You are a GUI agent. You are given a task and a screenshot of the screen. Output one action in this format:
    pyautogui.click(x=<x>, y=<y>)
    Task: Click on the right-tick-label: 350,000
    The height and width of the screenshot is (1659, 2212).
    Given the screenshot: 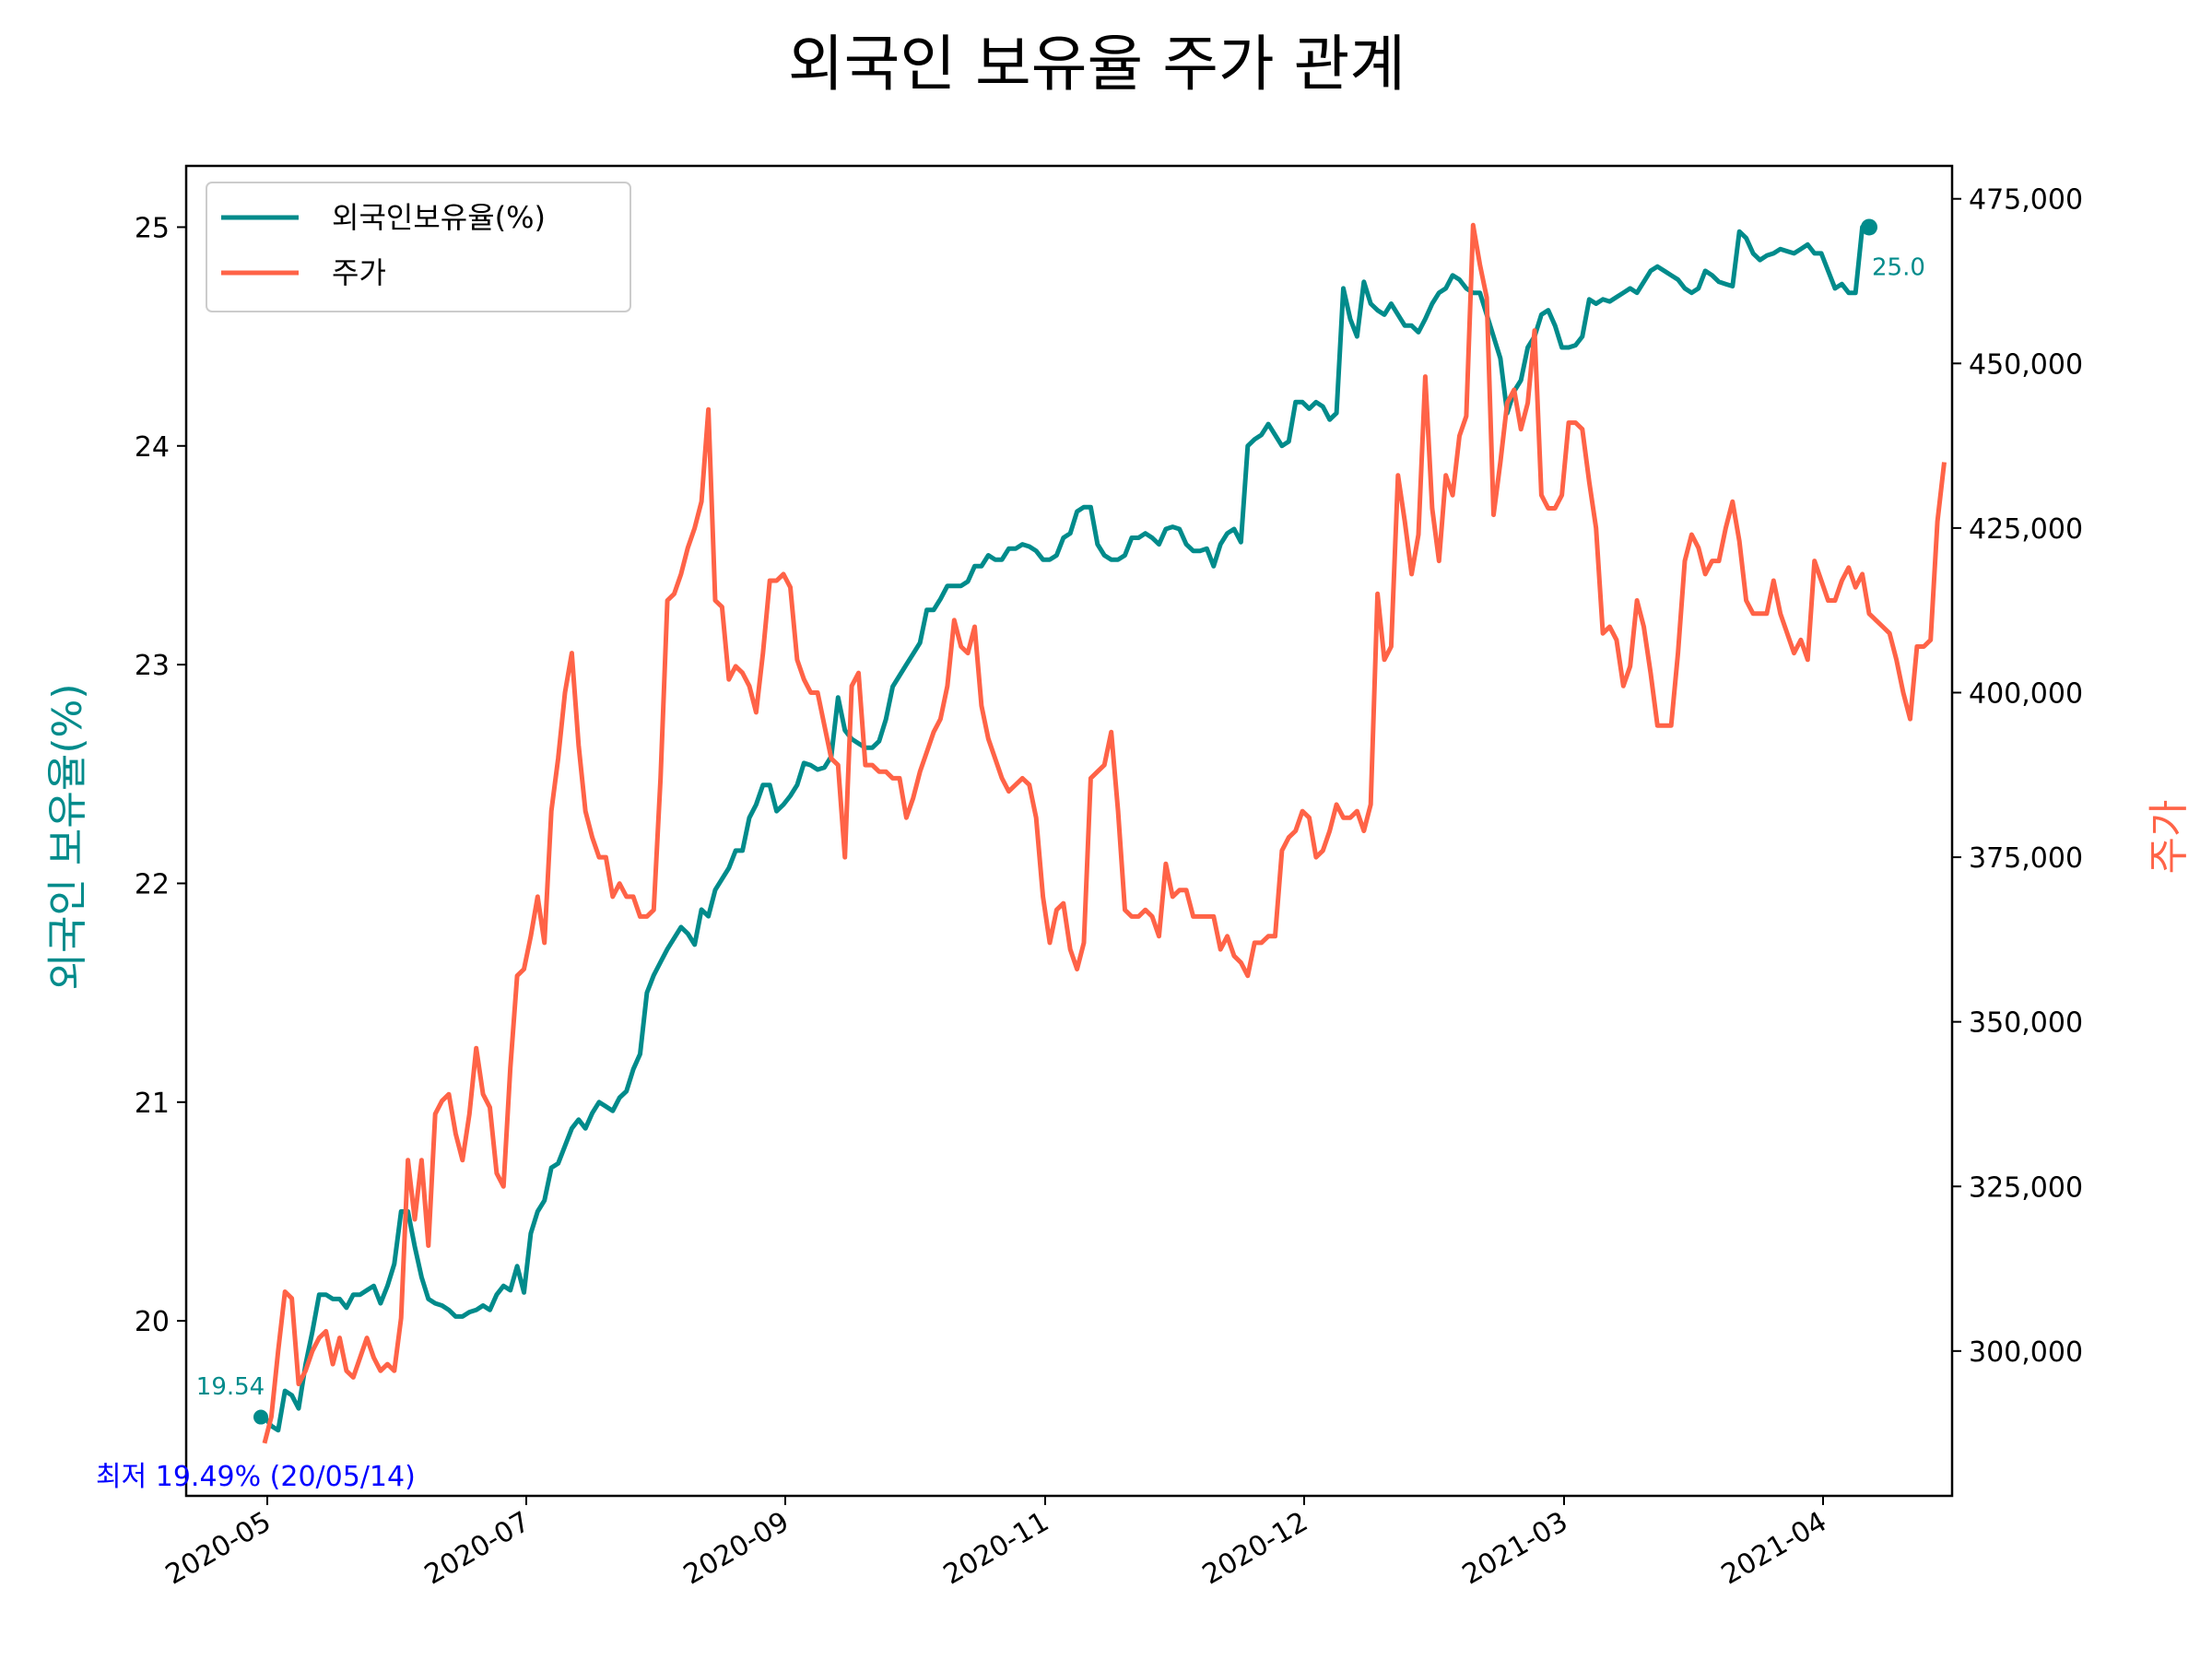 What is the action you would take?
    pyautogui.click(x=2026, y=1023)
    